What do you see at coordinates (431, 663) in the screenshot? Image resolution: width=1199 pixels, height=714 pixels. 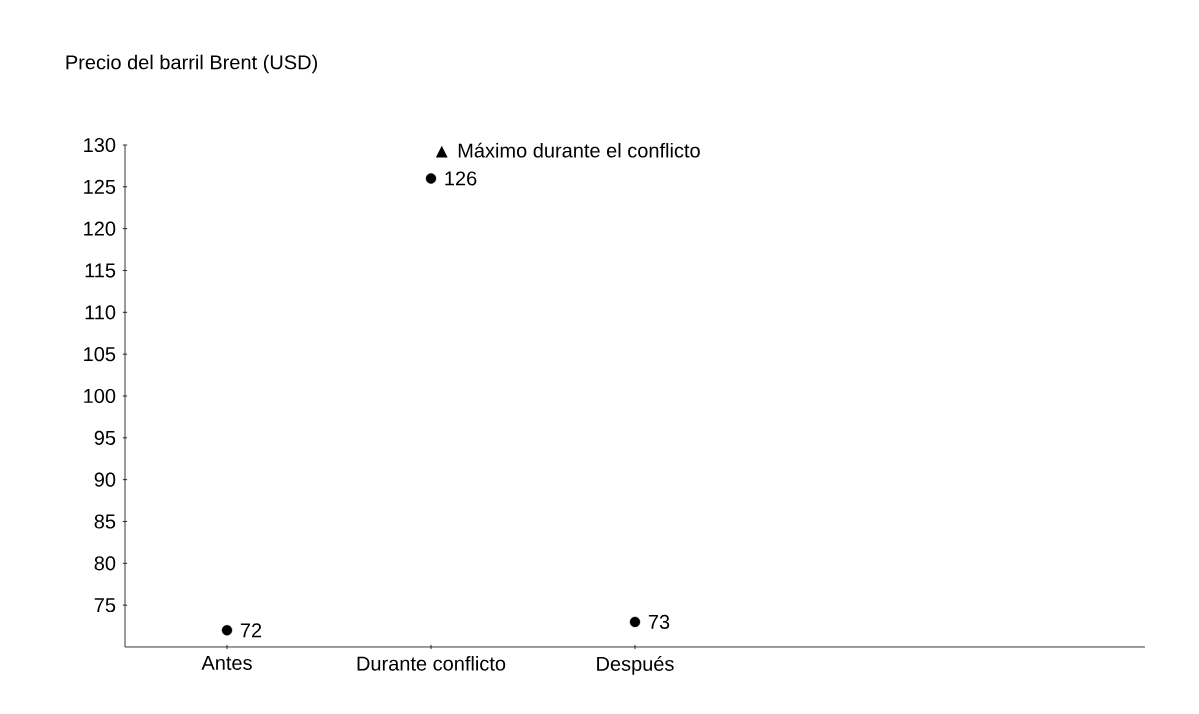 I see `x-tick-label: Durante conflicto` at bounding box center [431, 663].